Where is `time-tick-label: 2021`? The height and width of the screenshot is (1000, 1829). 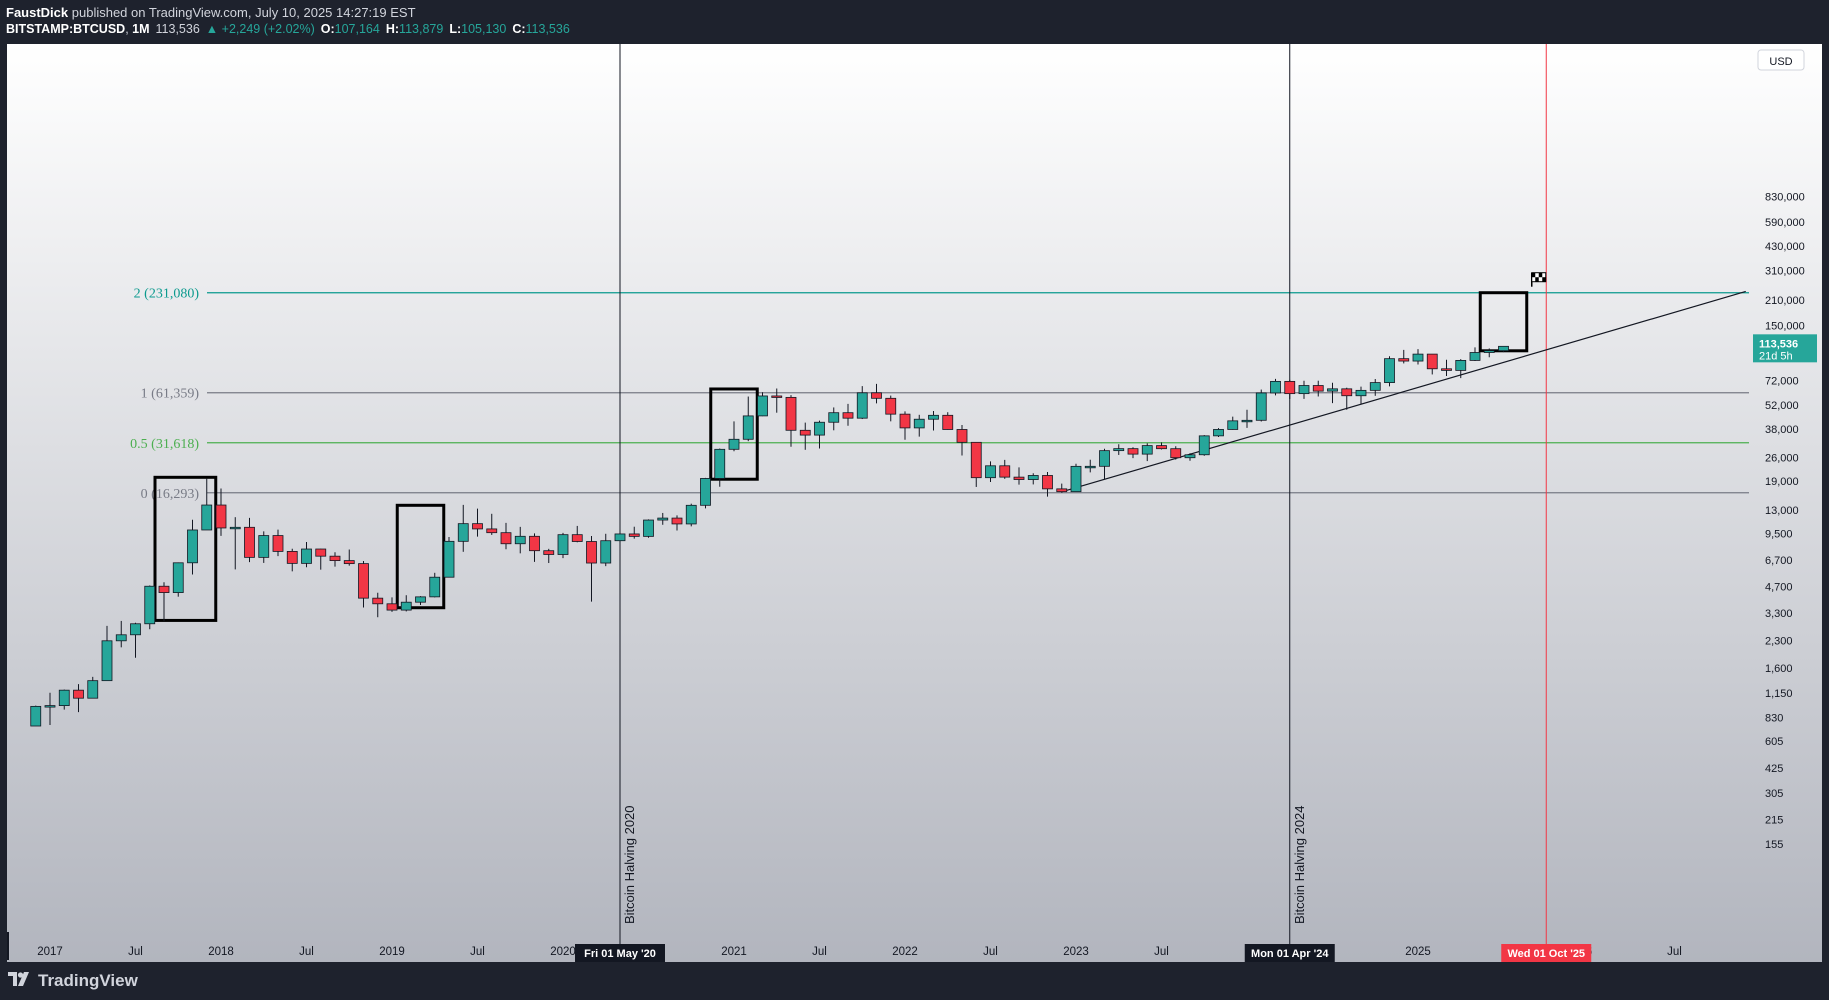 time-tick-label: 2021 is located at coordinates (734, 952).